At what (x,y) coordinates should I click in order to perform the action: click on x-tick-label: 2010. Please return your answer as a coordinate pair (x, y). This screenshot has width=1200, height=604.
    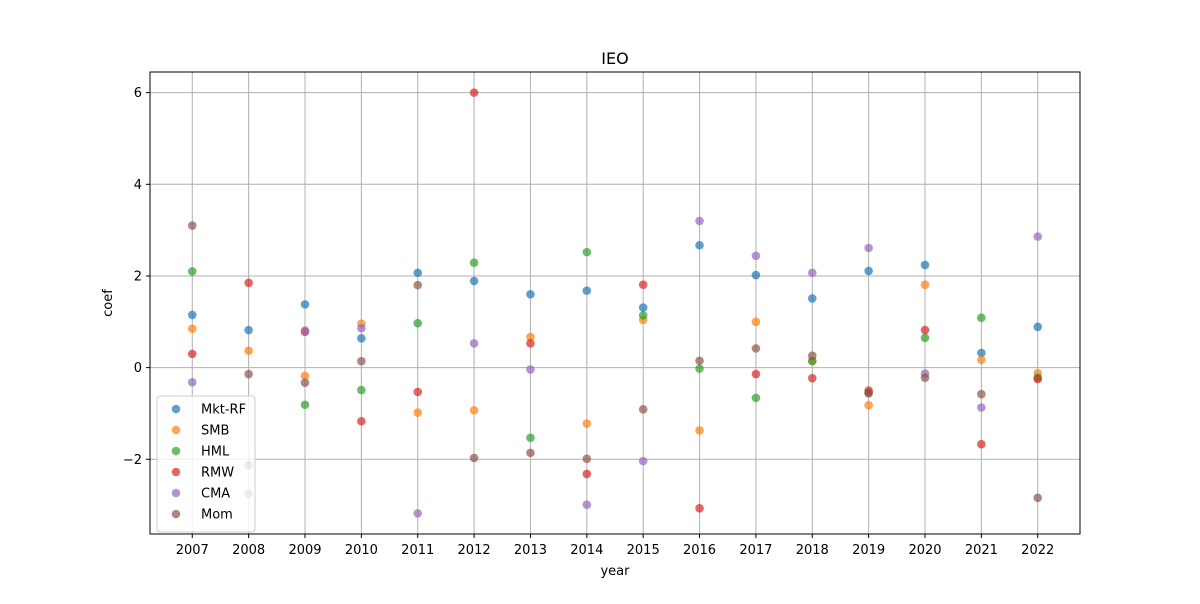
    Looking at the image, I should click on (361, 550).